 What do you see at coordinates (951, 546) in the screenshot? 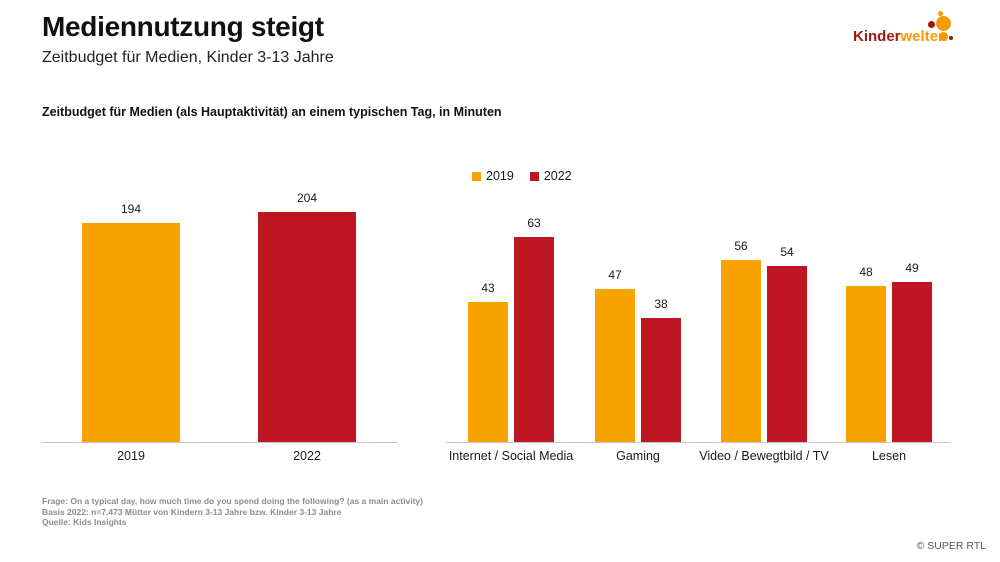
I see `copyright: © SUPER RTL` at bounding box center [951, 546].